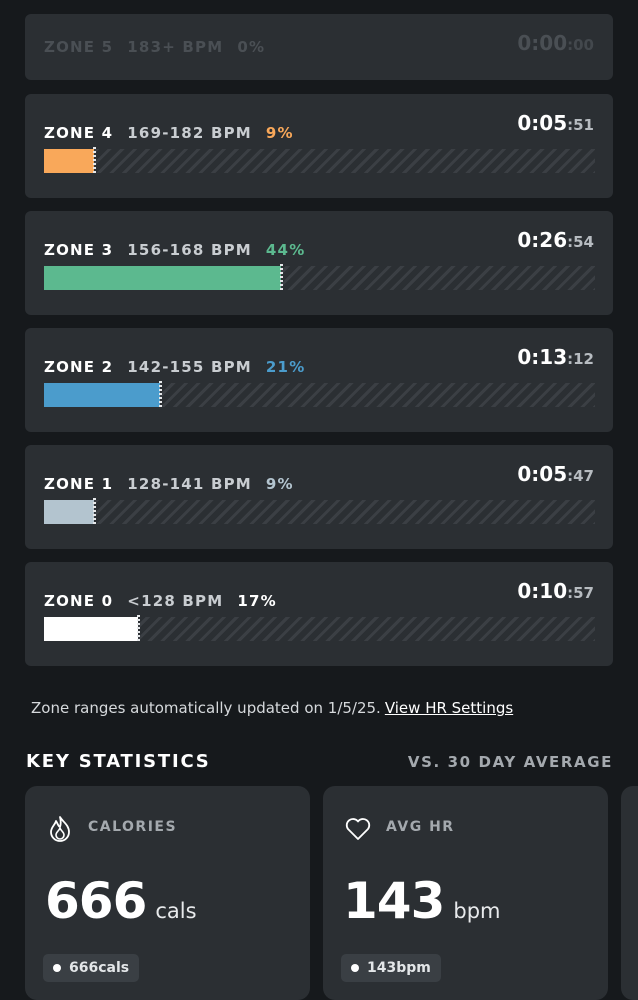 The image size is (638, 1000). Describe the element at coordinates (118, 761) in the screenshot. I see `key-statistics-title: KEY STATISTICS` at that location.